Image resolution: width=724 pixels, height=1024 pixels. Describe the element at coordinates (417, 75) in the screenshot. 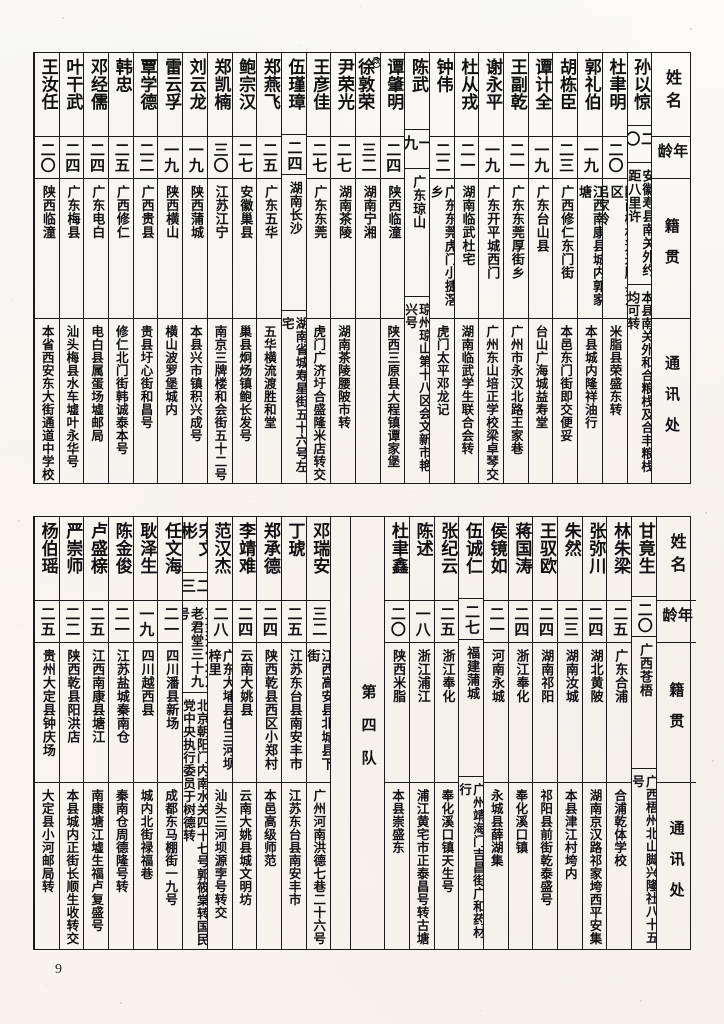

I see `person-name: 陈武` at that location.